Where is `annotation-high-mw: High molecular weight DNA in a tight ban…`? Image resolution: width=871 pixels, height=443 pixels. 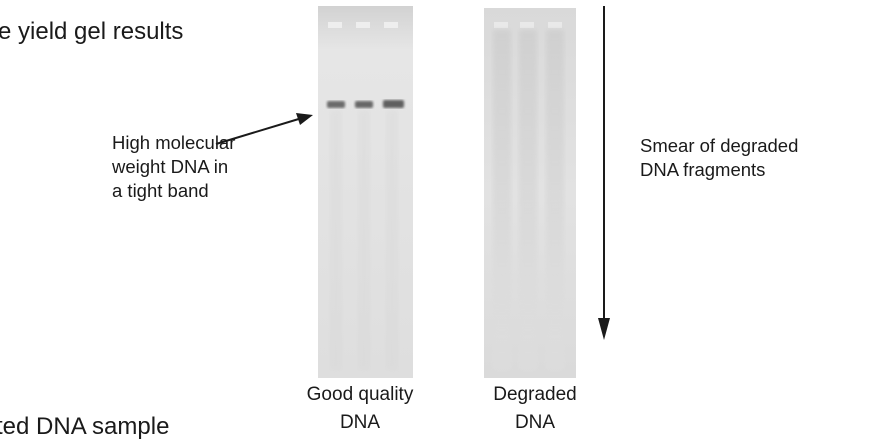
annotation-high-mw: High molecular weight DNA in a tight ban… is located at coordinates (207, 167).